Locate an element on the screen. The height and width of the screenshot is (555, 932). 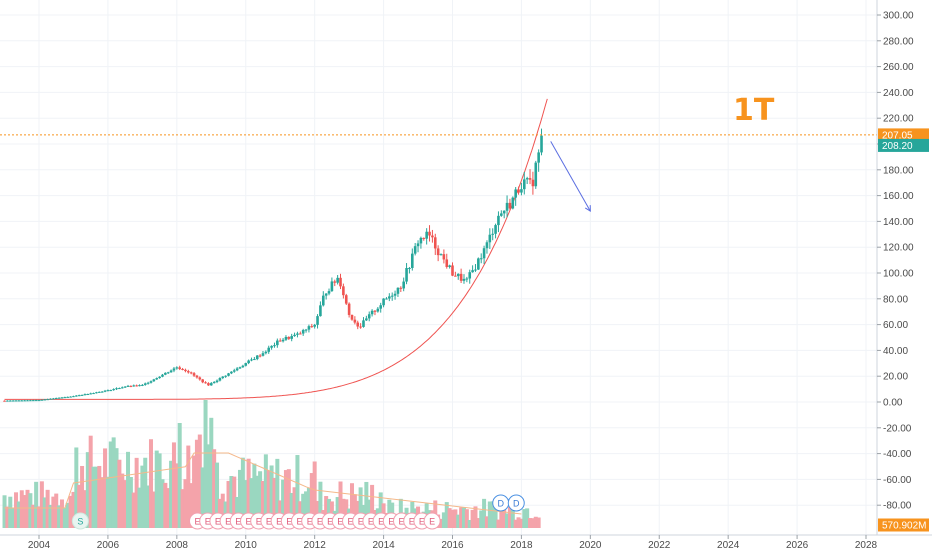
price-label-last-background is located at coordinates (903, 145).